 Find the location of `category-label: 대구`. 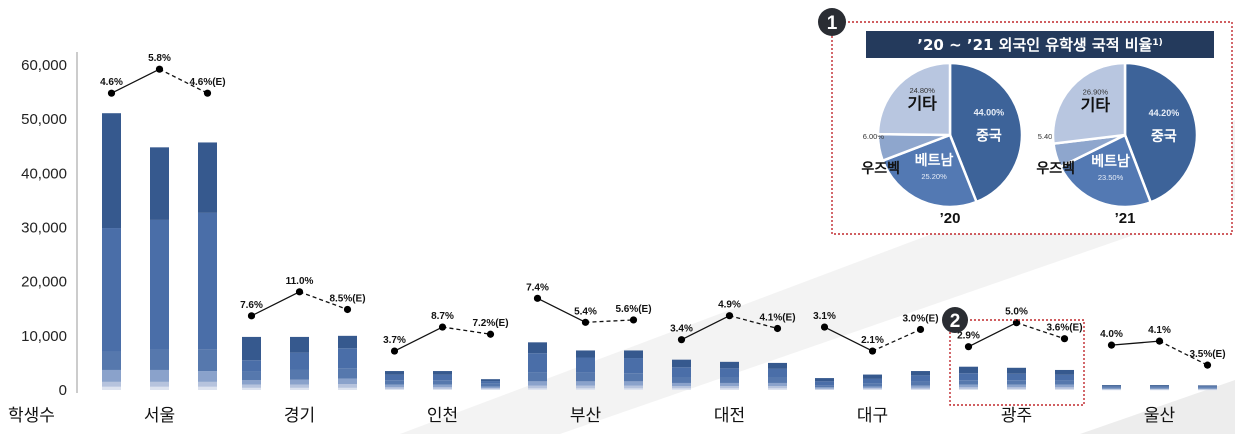

category-label: 대구 is located at coordinates (872, 416).